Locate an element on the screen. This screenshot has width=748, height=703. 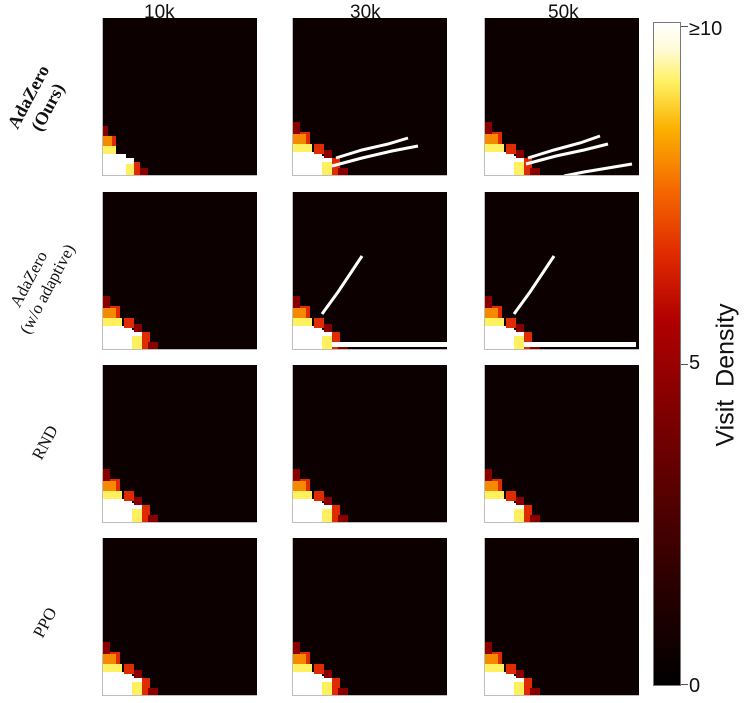
column-label-50k: 50k is located at coordinates (563, 12).